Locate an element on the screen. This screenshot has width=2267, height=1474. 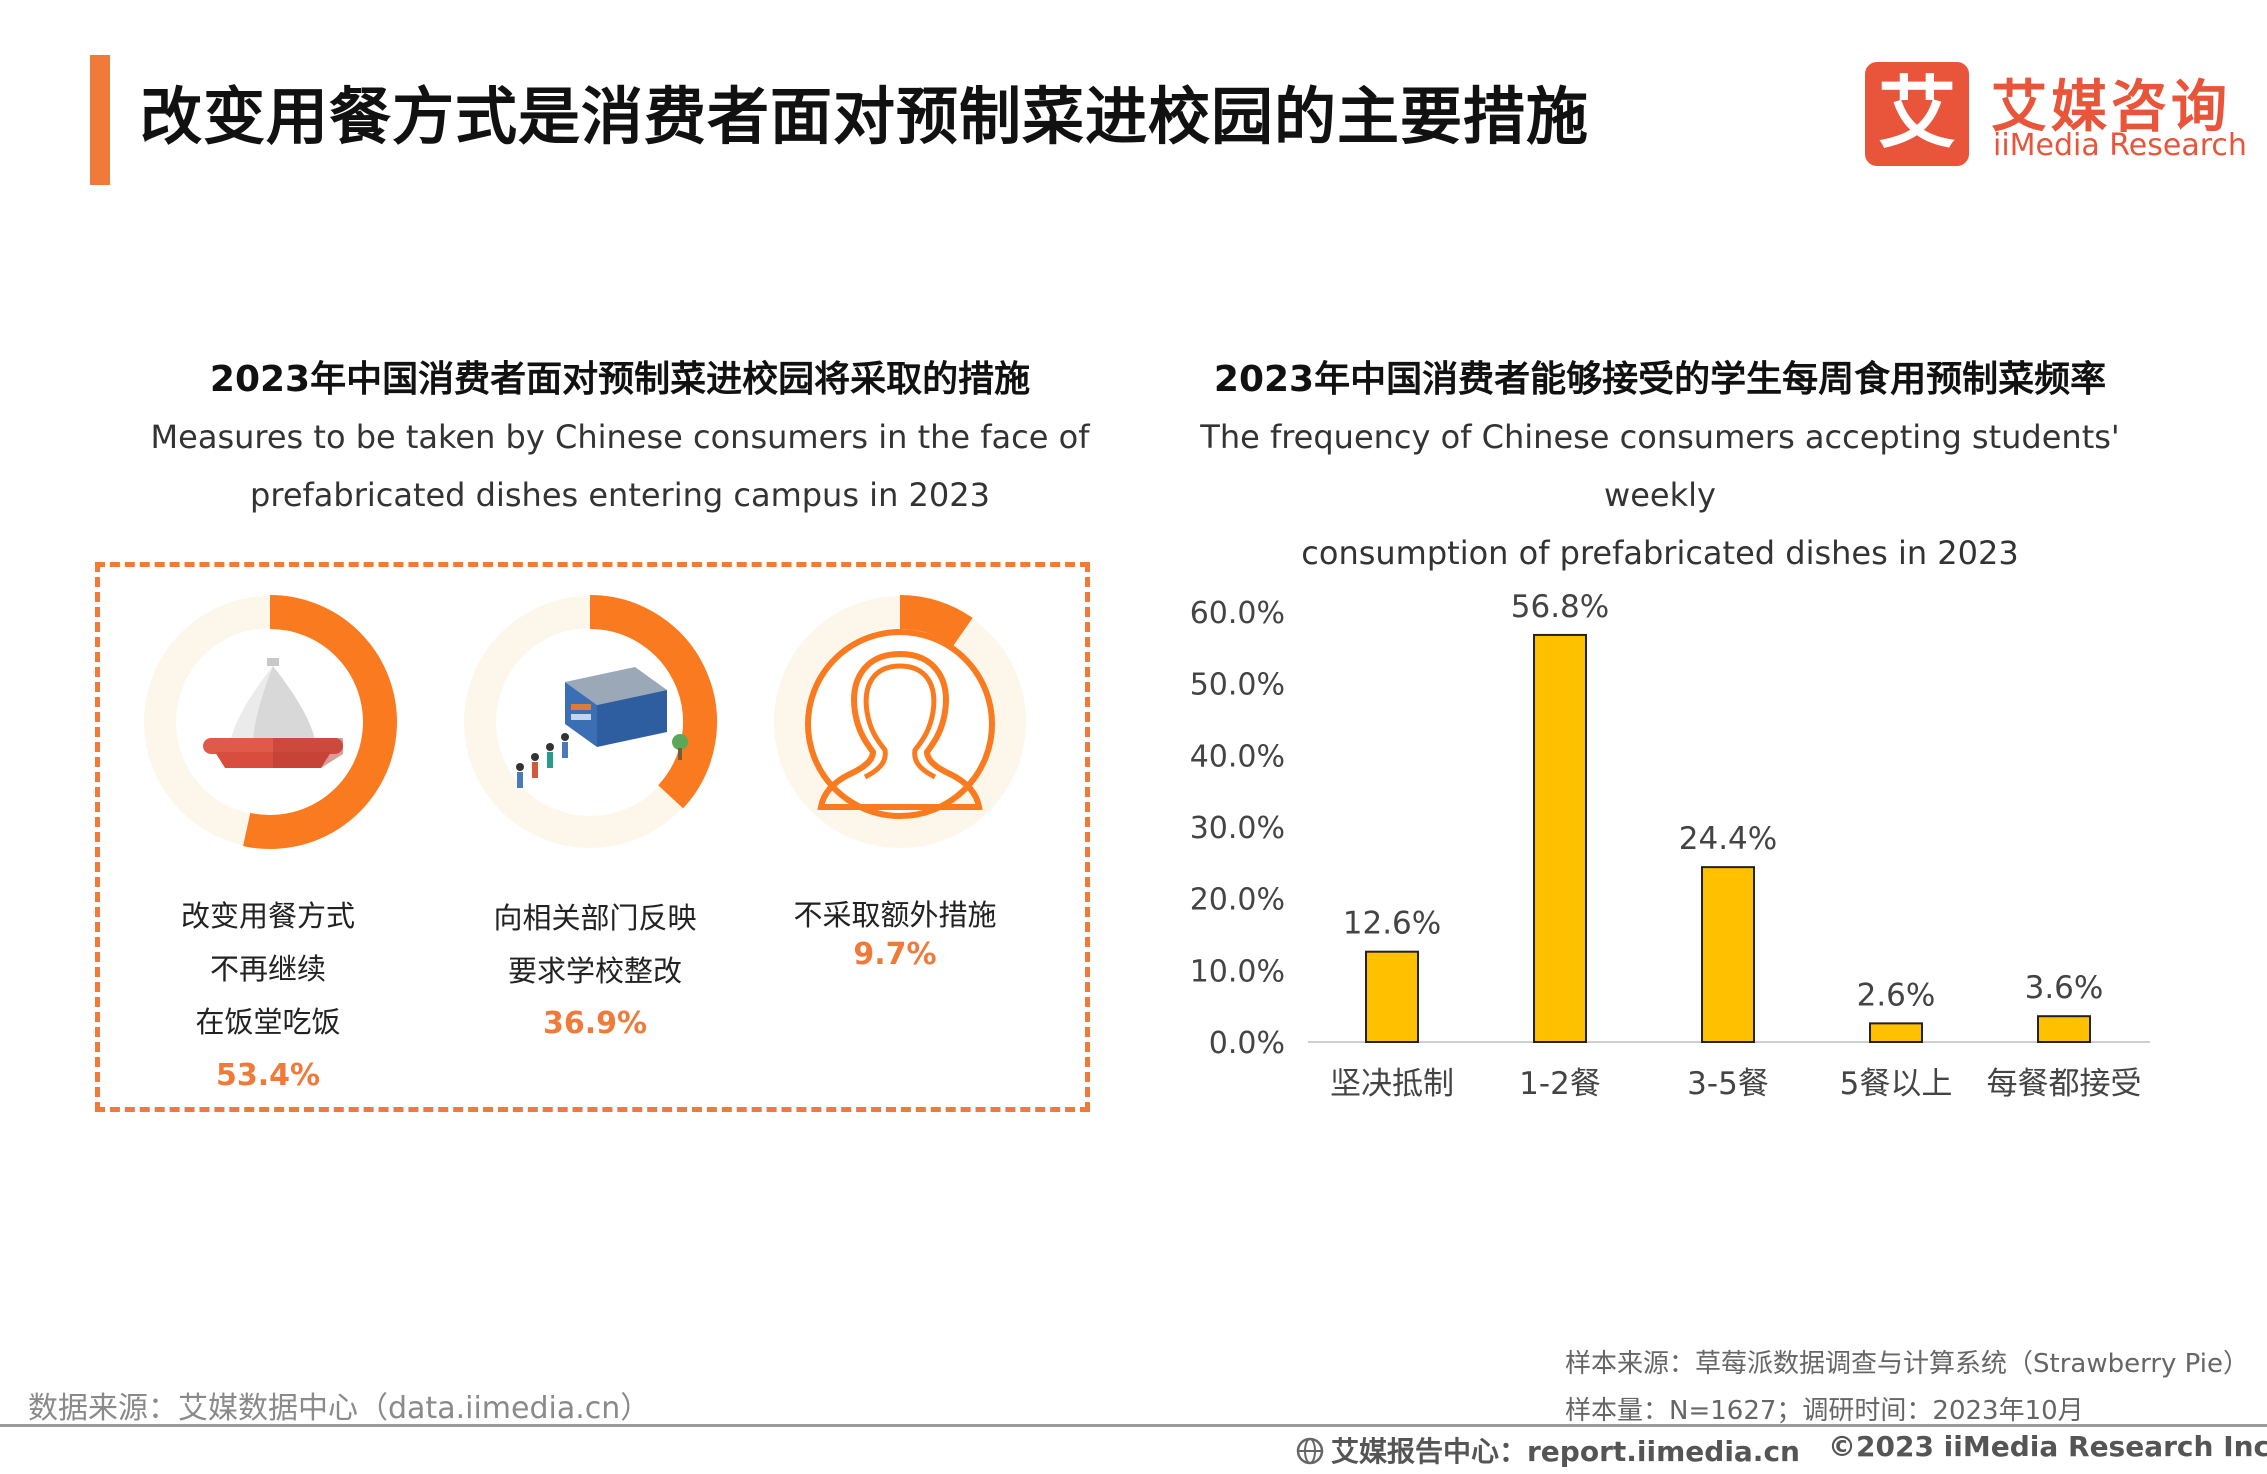
y-tick-label: 0.0% is located at coordinates (1247, 1043).